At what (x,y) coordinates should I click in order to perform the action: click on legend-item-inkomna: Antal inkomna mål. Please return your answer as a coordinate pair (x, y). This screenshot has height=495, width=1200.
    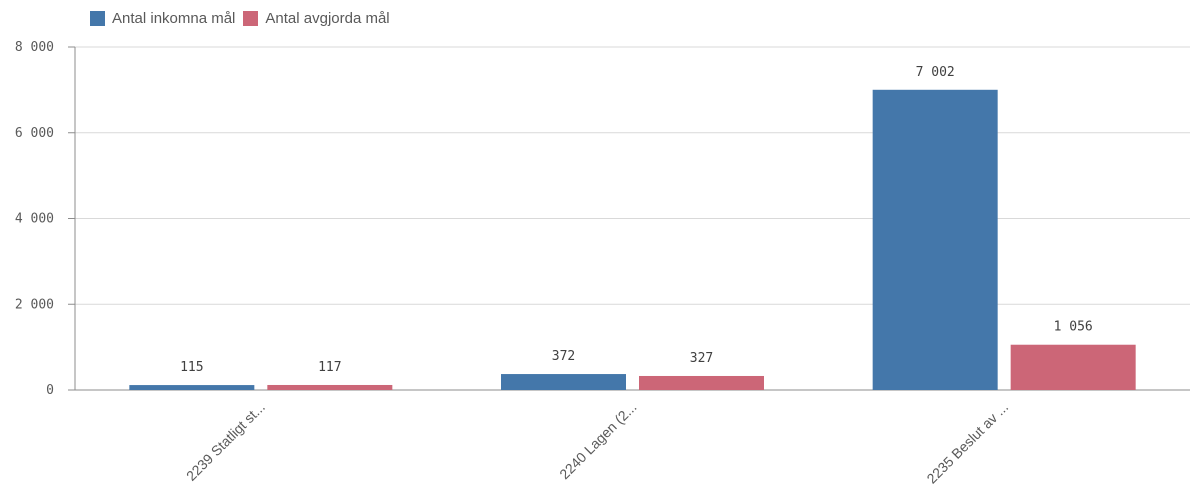
    Looking at the image, I should click on (162, 18).